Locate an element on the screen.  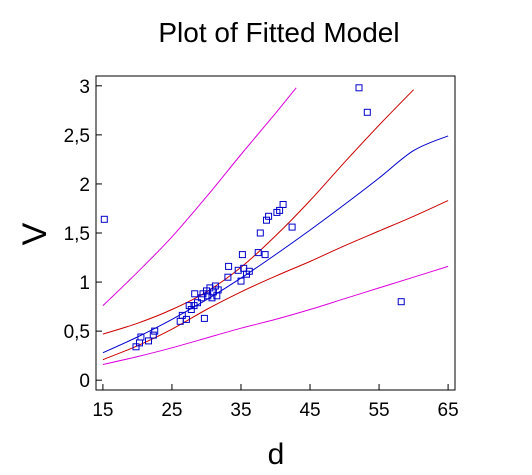
x-tick-label: 35 is located at coordinates (240, 410).